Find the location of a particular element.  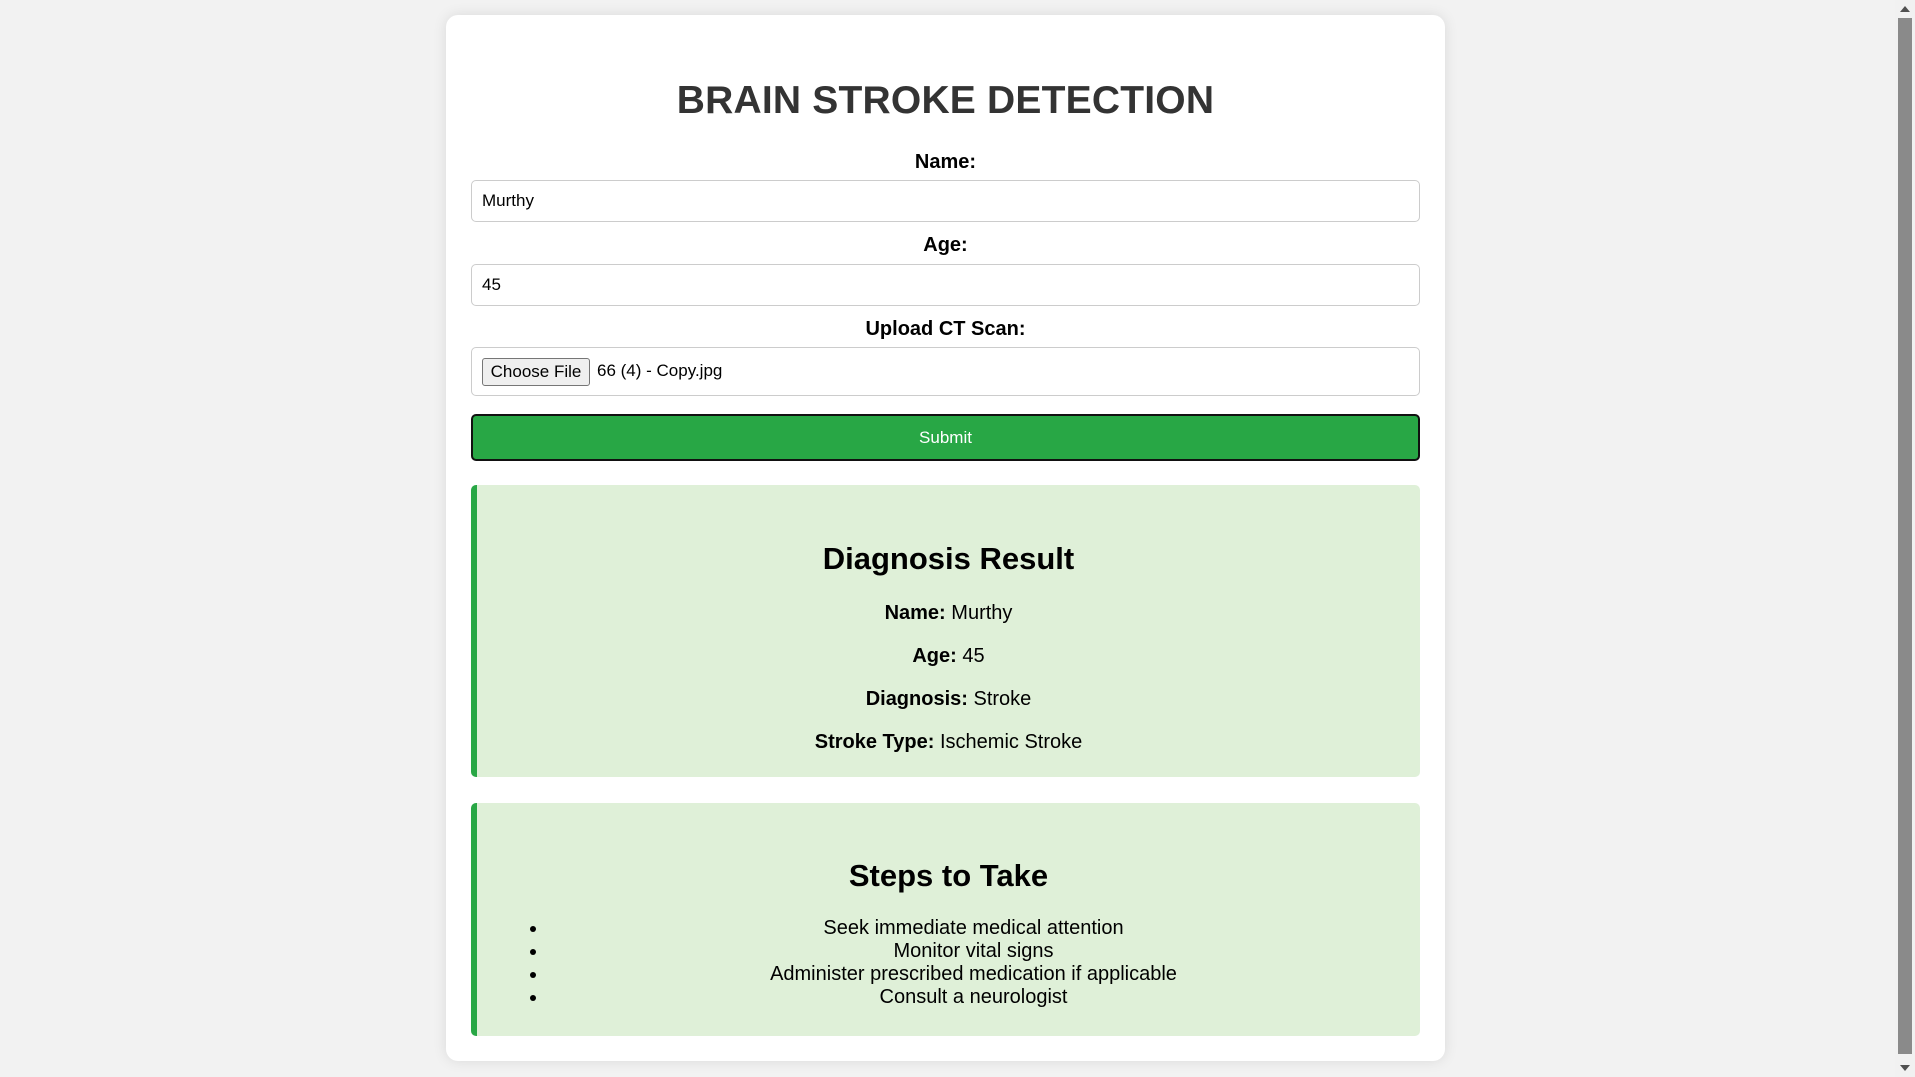

selected-file-name: 66 (4) - Copy.jpg is located at coordinates (660, 370).